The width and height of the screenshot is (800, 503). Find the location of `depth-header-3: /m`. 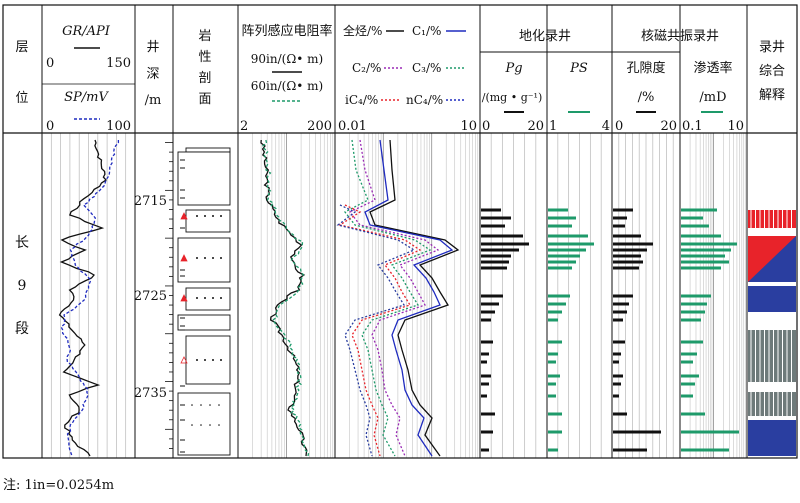

depth-header-3: /m is located at coordinates (153, 100).